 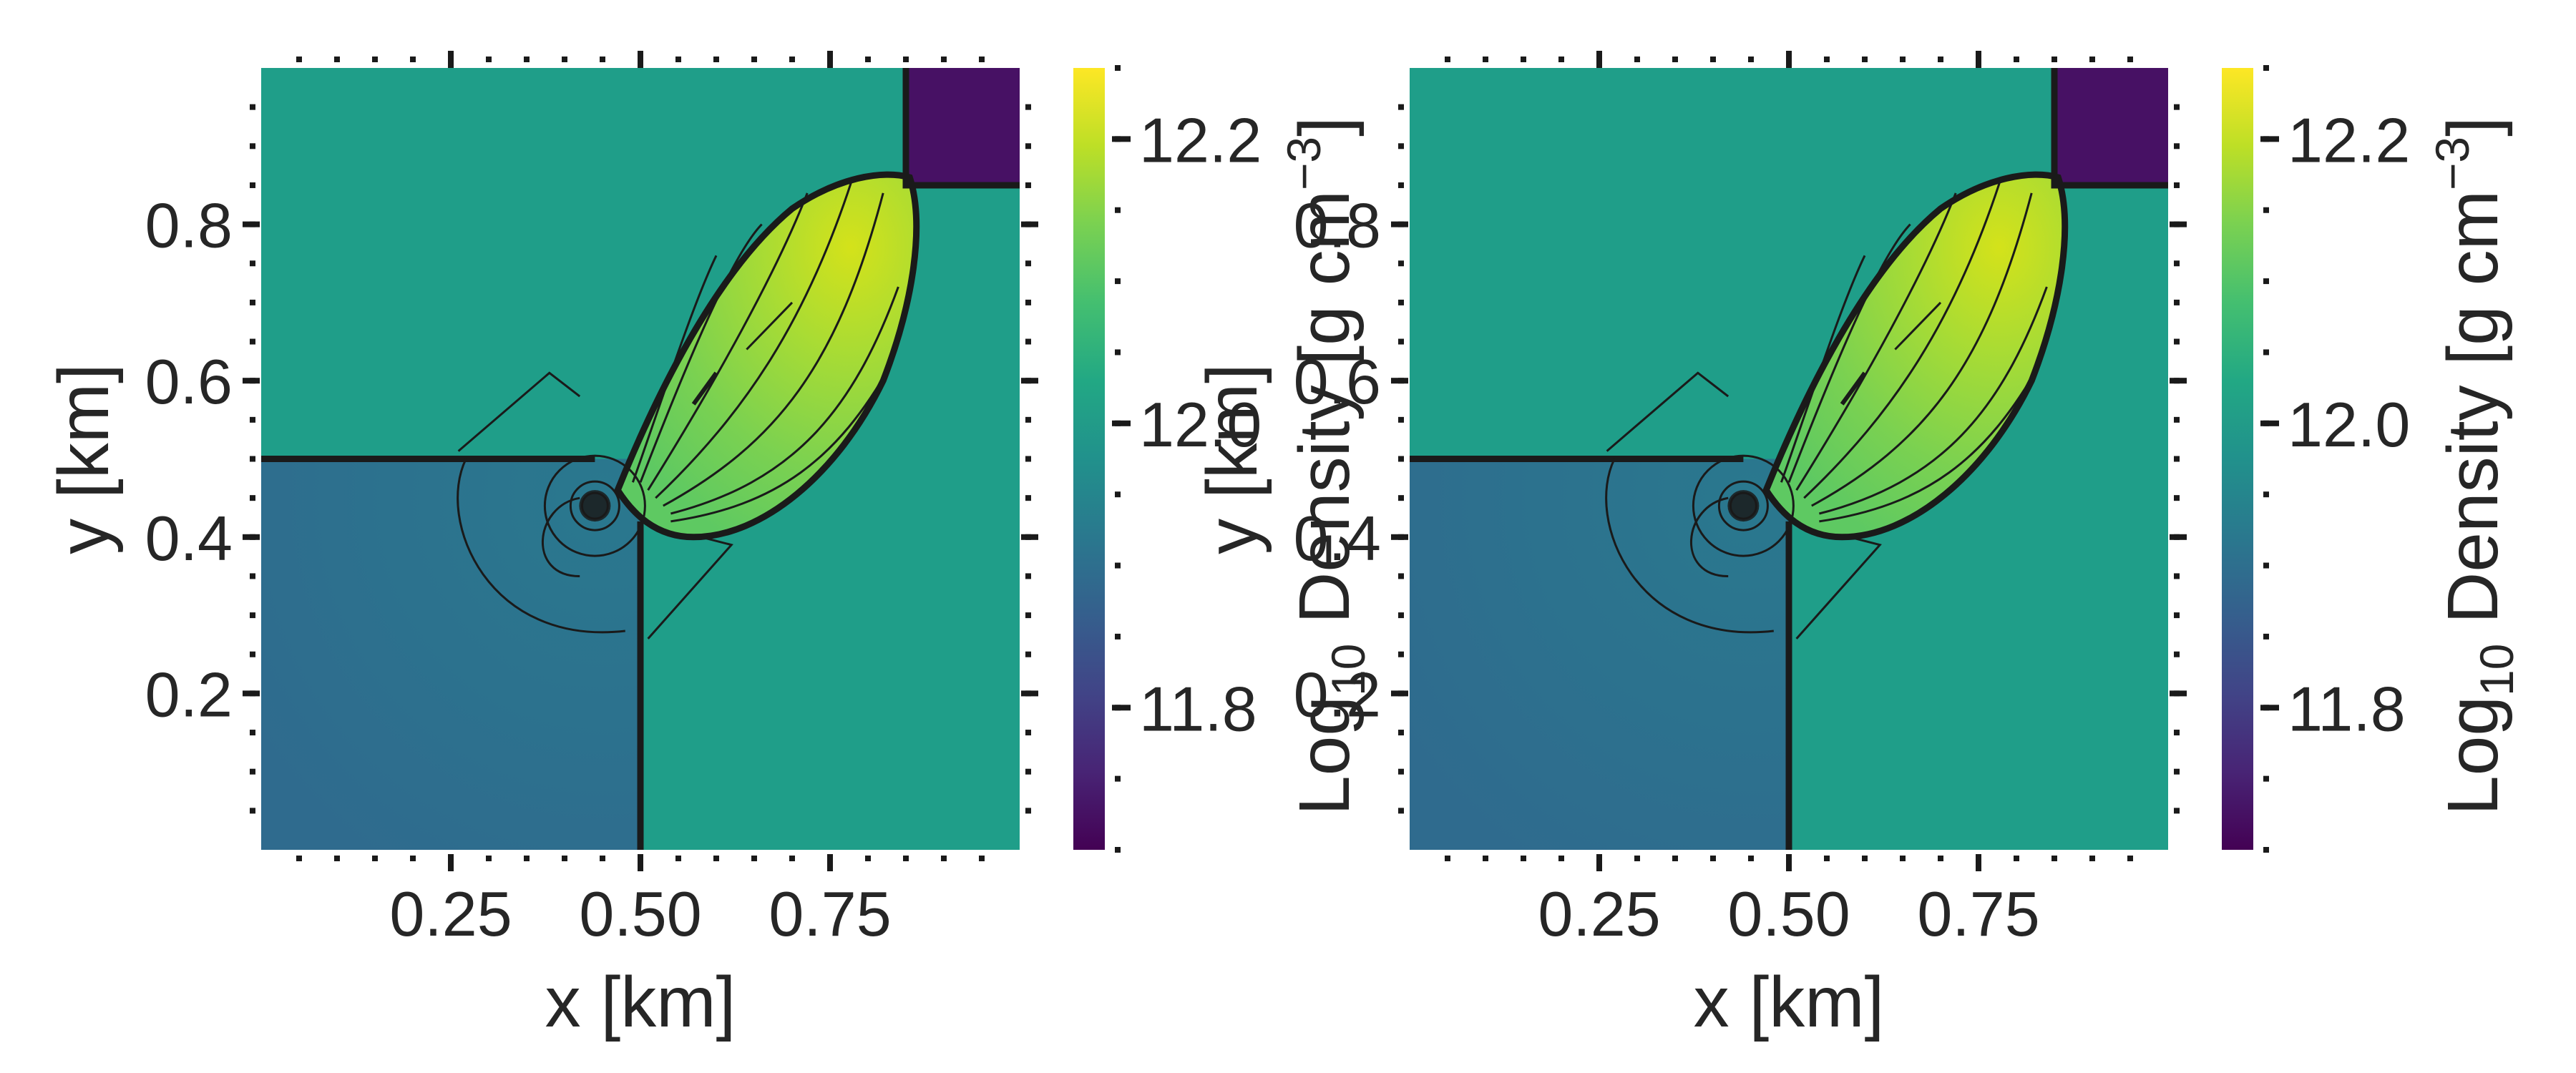 I want to click on contour-shock-bottom, so click(x=690, y=588).